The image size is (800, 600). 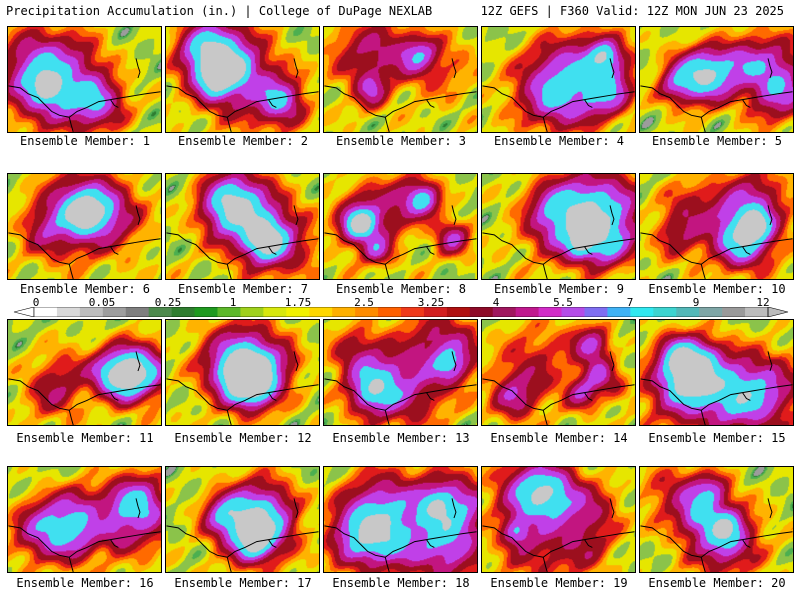 I want to click on colorbar-min-arrow, so click(x=24, y=312).